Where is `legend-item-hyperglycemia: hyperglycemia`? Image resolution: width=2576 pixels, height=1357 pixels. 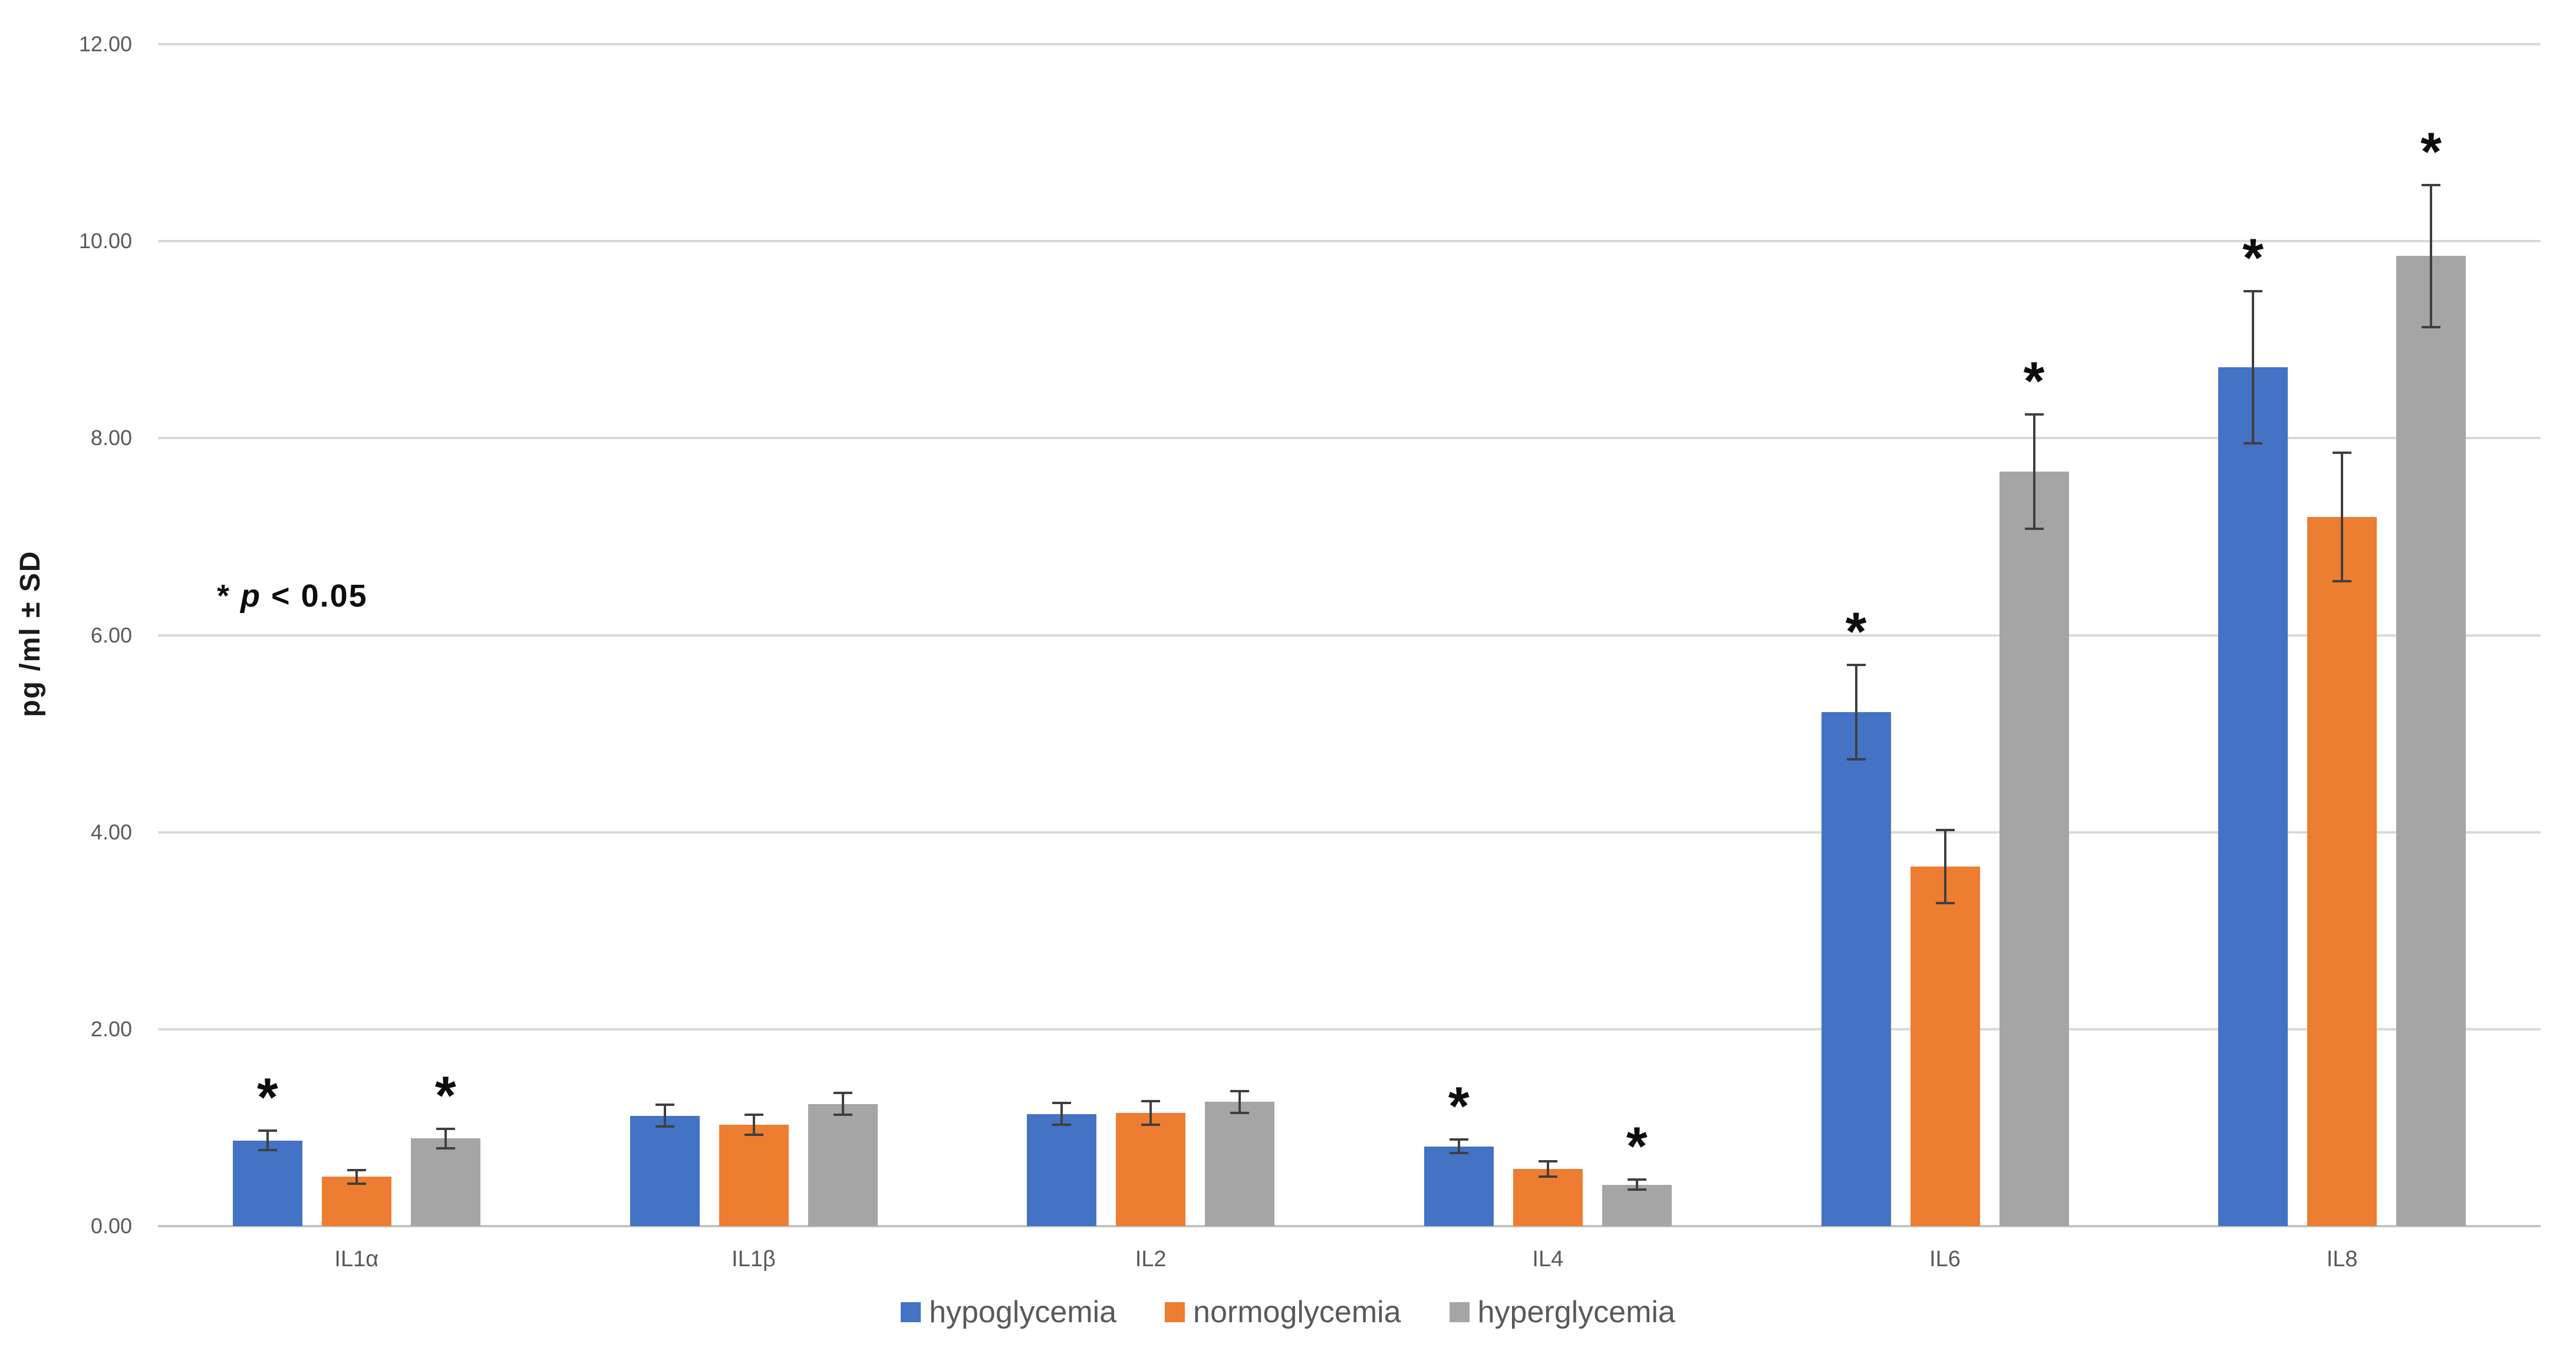 legend-item-hyperglycemia: hyperglycemia is located at coordinates (1562, 1312).